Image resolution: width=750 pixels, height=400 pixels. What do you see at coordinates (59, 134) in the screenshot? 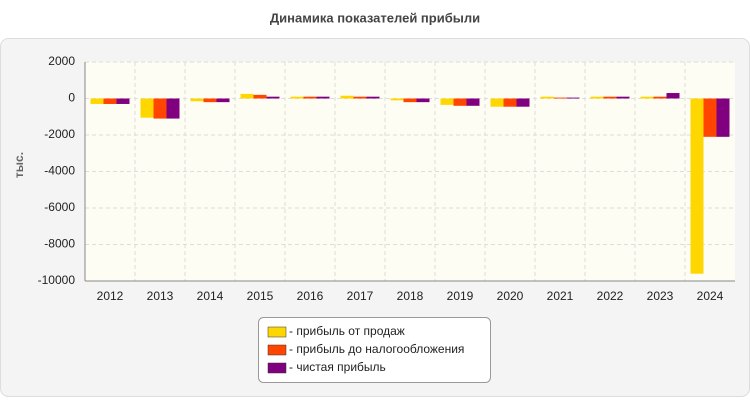
I see `y-tick-label: -2000` at bounding box center [59, 134].